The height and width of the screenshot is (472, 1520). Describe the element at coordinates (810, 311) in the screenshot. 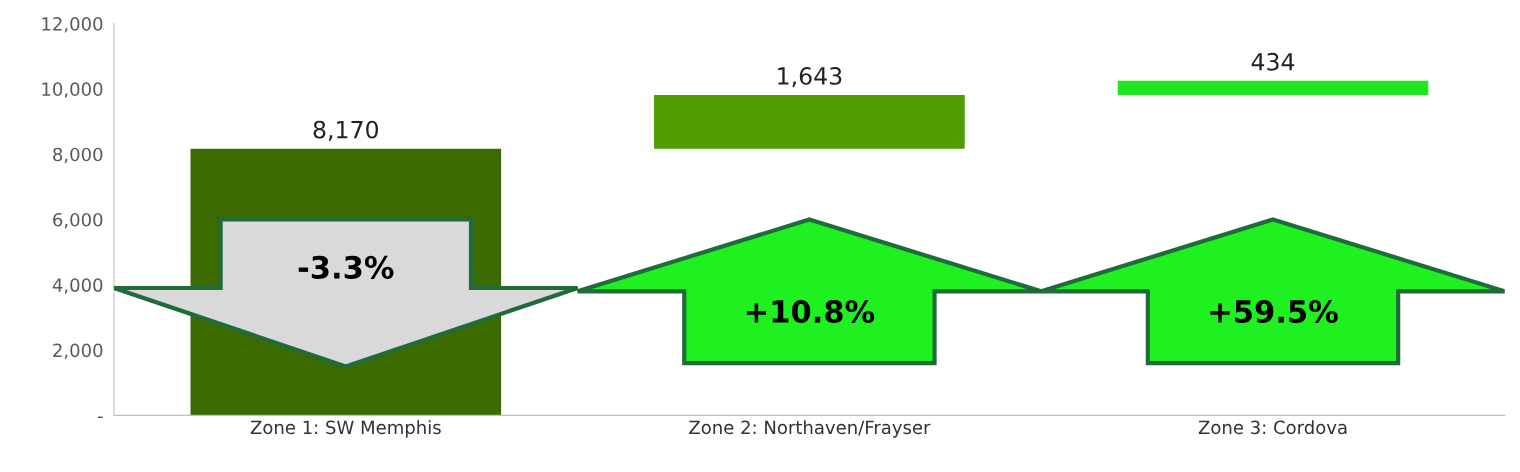

I see `annotation: +10.8%` at that location.